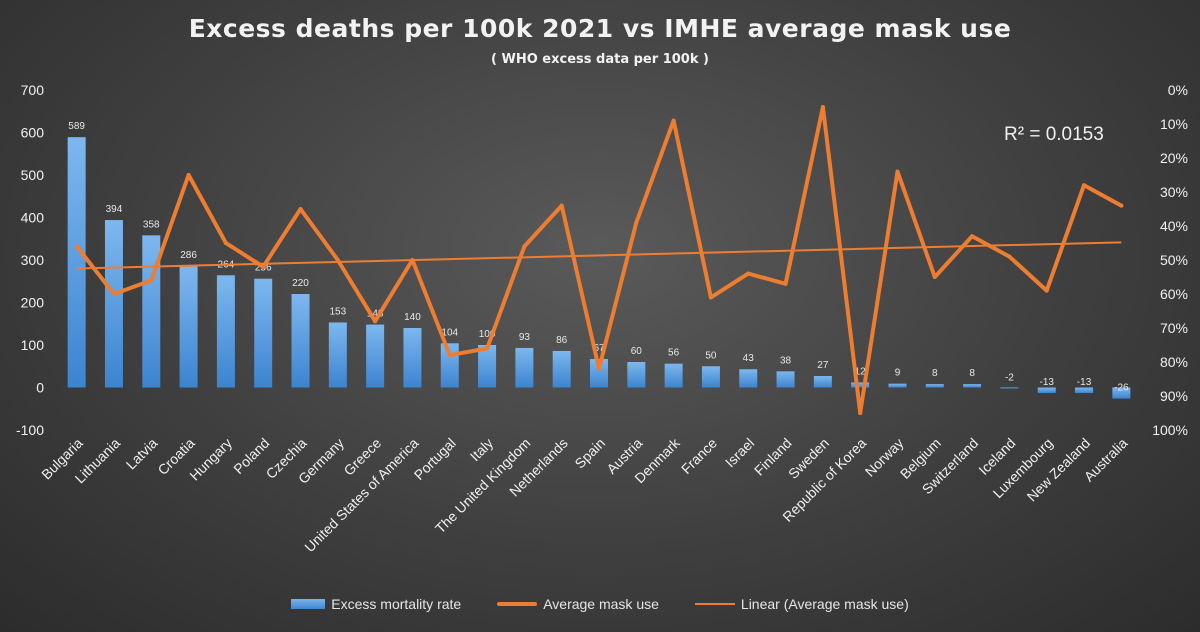 The width and height of the screenshot is (1200, 632). I want to click on bar-denmark, so click(673, 375).